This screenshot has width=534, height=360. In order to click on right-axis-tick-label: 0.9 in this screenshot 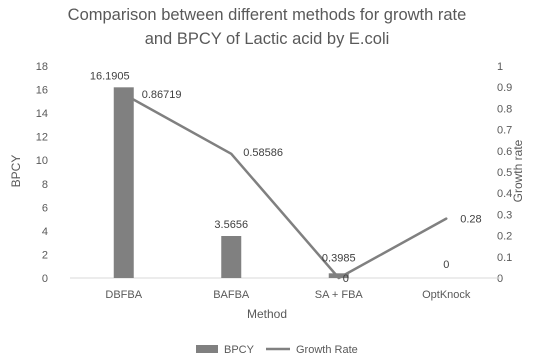, I will do `click(504, 88)`.